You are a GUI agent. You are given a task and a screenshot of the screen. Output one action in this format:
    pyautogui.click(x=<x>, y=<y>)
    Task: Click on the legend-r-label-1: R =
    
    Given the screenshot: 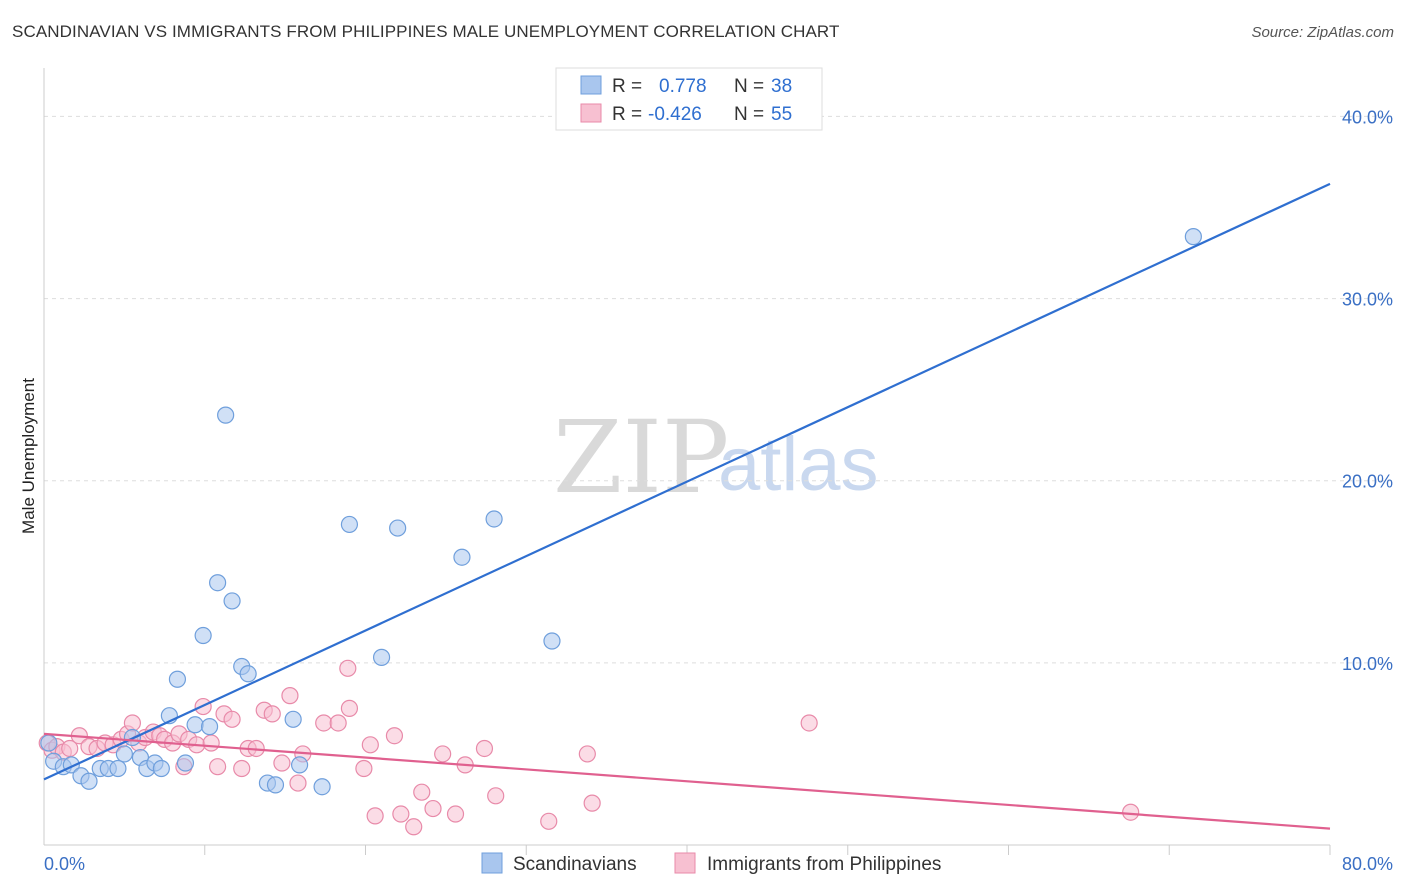 What is the action you would take?
    pyautogui.click(x=627, y=86)
    